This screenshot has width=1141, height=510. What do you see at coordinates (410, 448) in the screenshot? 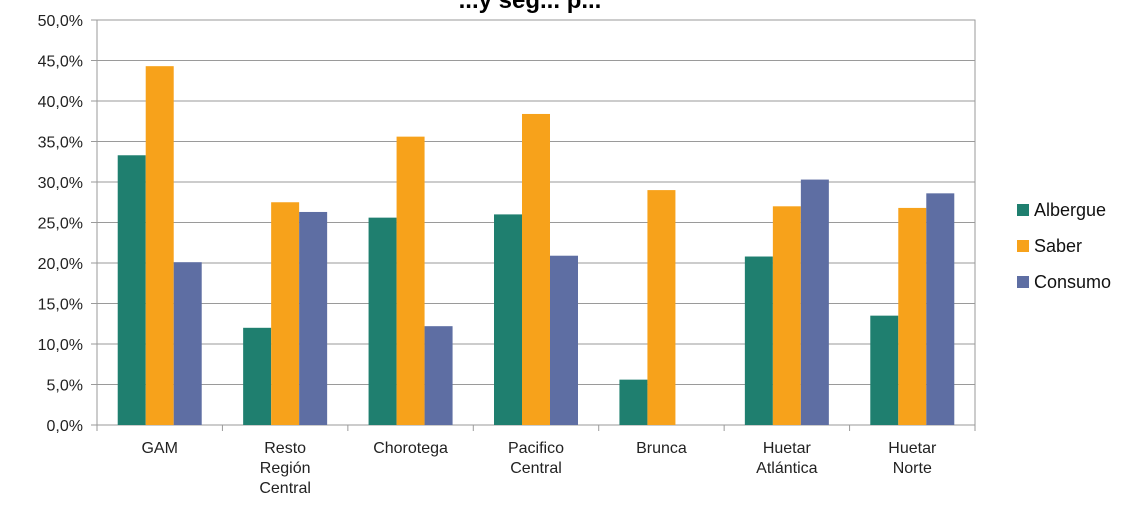
I see `x-tick-label: Chorotega` at bounding box center [410, 448].